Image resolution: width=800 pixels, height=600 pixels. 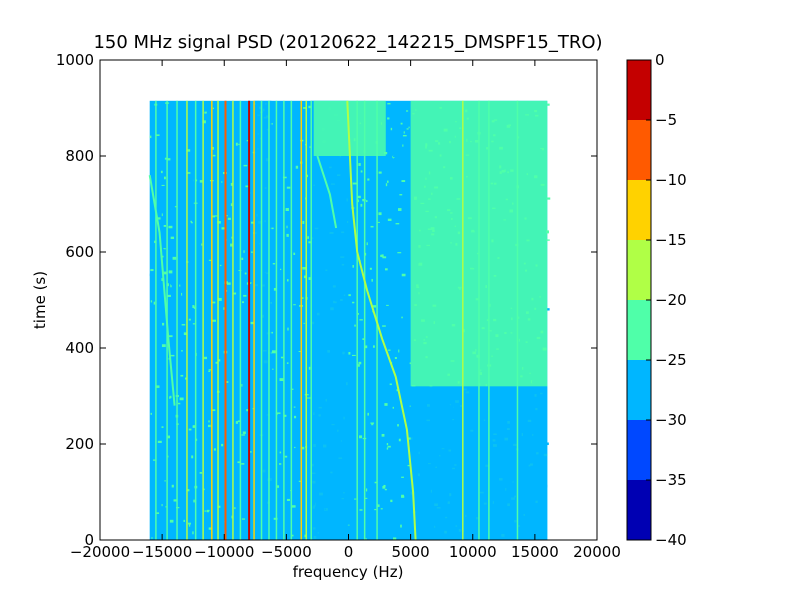 I want to click on x-tick-label: 10000, so click(x=473, y=552).